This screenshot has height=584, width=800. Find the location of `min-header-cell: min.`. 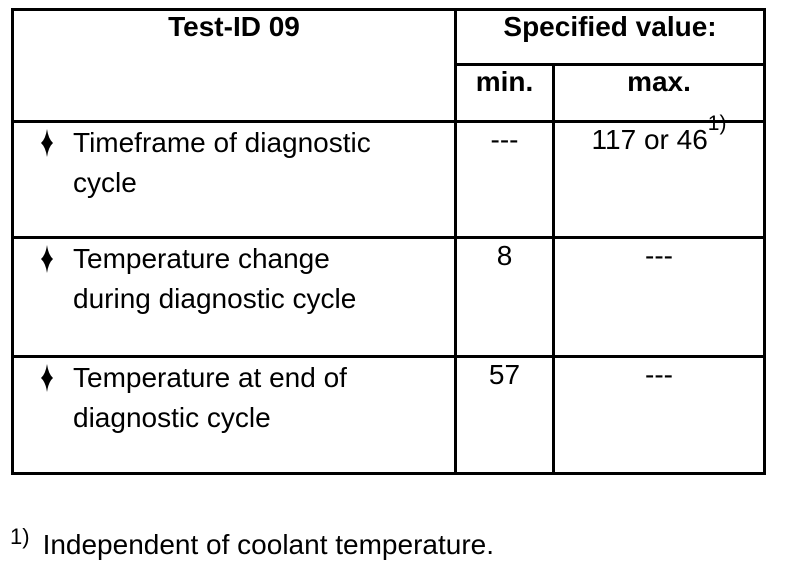

min-header-cell: min. is located at coordinates (504, 93).